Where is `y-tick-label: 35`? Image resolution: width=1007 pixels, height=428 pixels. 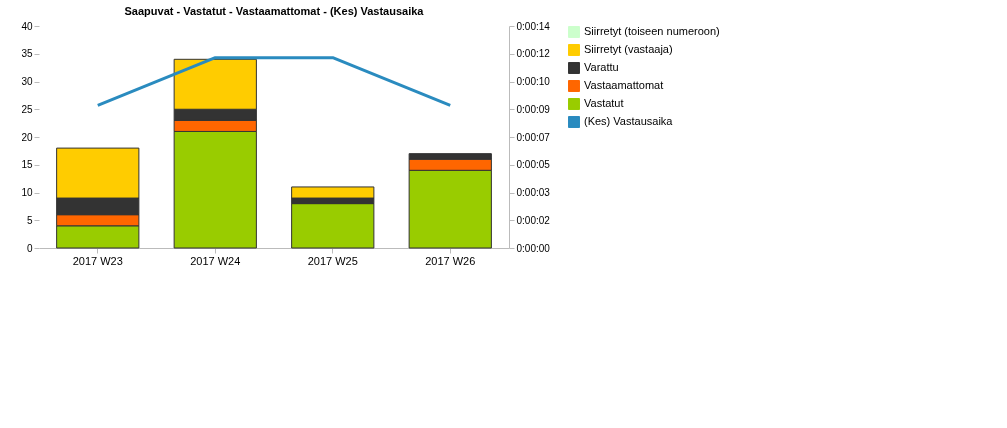
y-tick-label: 35 is located at coordinates (27, 54).